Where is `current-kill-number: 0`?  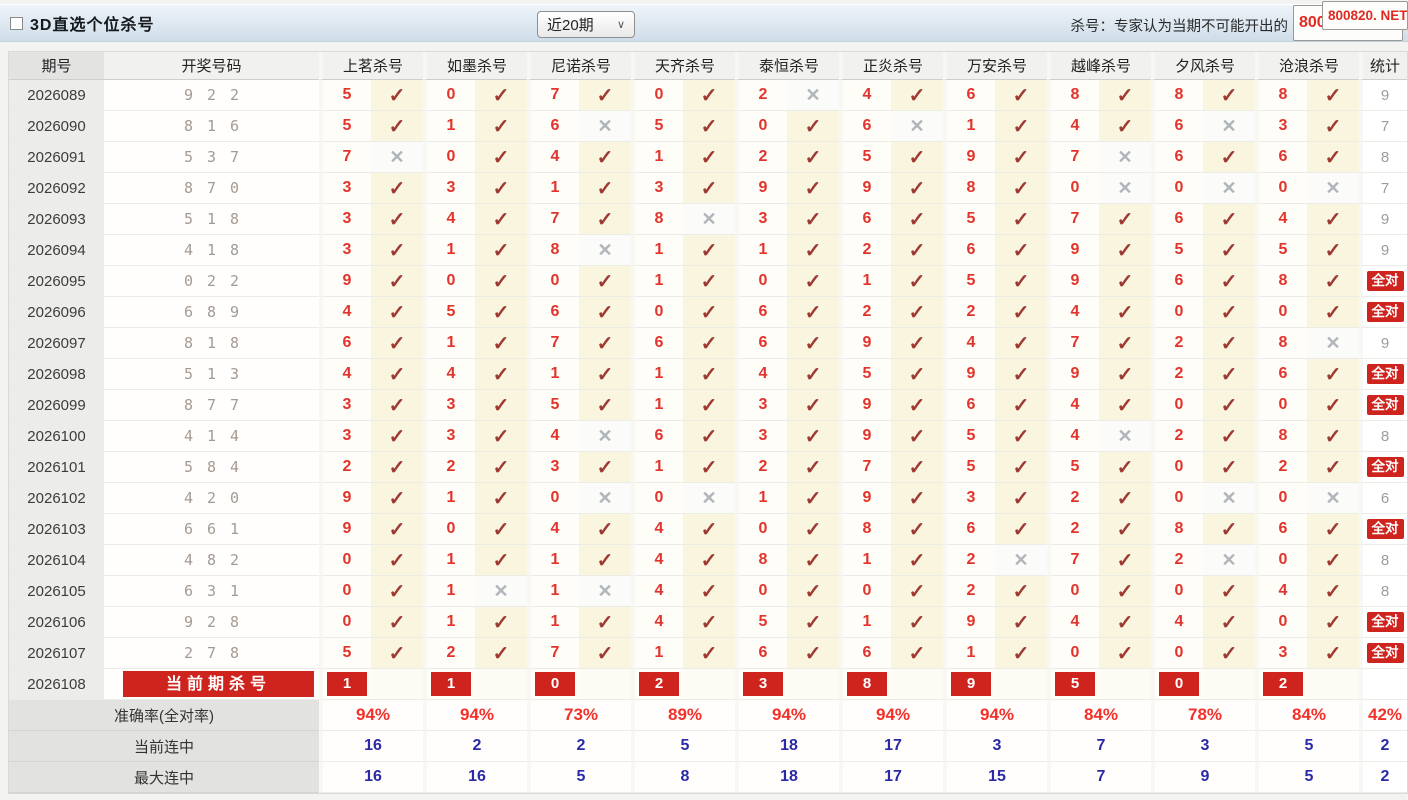
current-kill-number: 0 is located at coordinates (553, 684).